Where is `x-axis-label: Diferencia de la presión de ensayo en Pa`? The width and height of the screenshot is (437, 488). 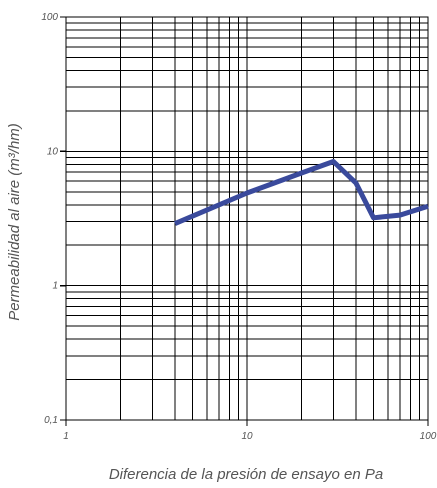 x-axis-label: Diferencia de la presión de ensayo en Pa is located at coordinates (246, 474).